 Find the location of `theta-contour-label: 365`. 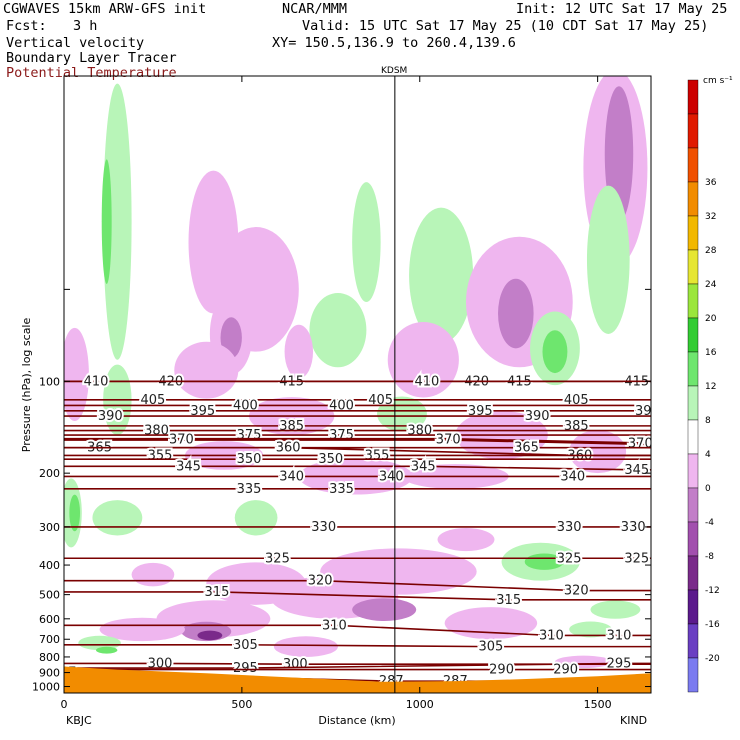

theta-contour-label: 365 is located at coordinates (526, 448).